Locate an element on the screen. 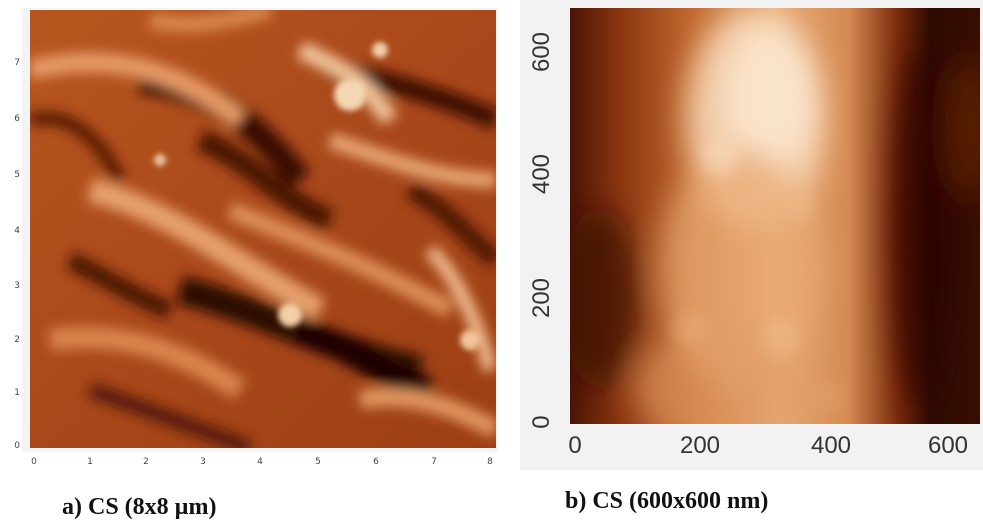  y-tick-a-7: 7 is located at coordinates (17, 63).